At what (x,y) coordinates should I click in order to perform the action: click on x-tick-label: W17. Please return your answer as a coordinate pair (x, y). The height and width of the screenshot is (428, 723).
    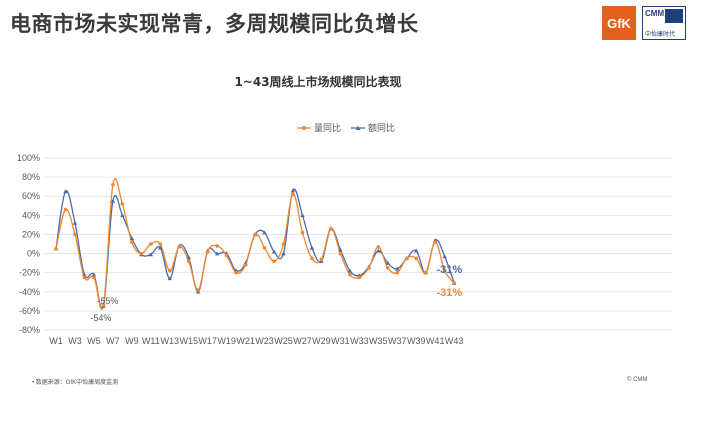
    Looking at the image, I should click on (207, 341).